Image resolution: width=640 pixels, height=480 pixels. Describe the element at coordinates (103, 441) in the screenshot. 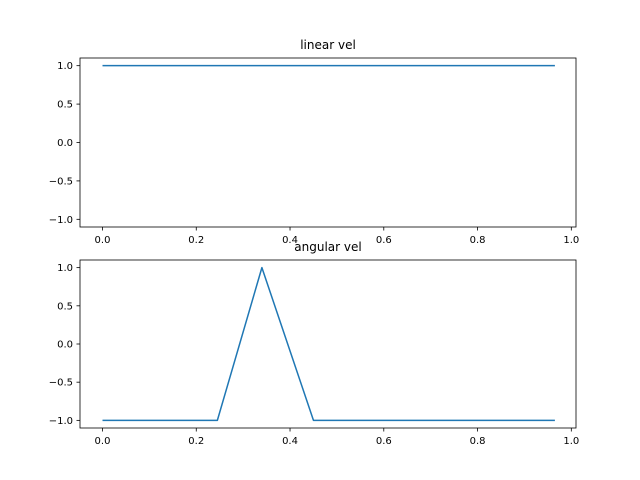

I see `angular-vel-x-tick-label: 0.0` at that location.